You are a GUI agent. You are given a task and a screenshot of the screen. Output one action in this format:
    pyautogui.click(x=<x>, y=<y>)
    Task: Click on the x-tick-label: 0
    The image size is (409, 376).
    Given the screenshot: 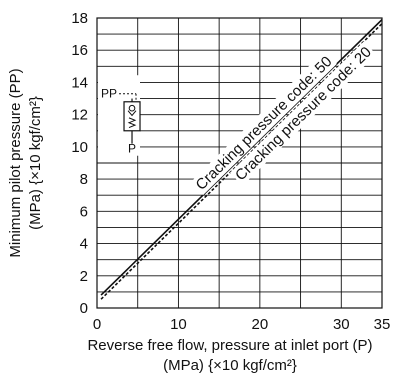 What is the action you would take?
    pyautogui.click(x=97, y=324)
    